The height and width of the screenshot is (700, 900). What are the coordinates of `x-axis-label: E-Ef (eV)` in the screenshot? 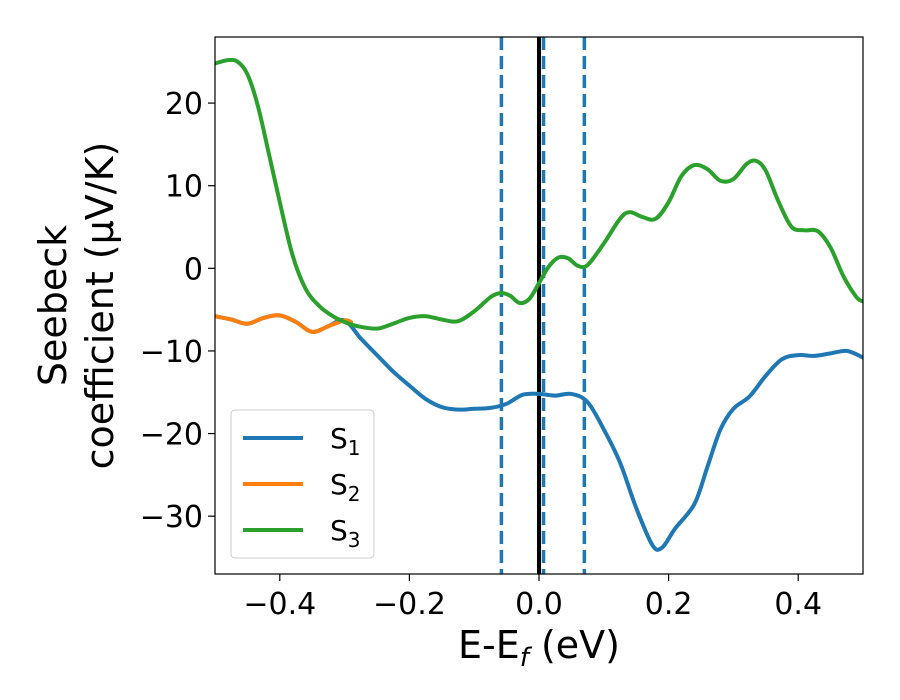 It's located at (539, 648).